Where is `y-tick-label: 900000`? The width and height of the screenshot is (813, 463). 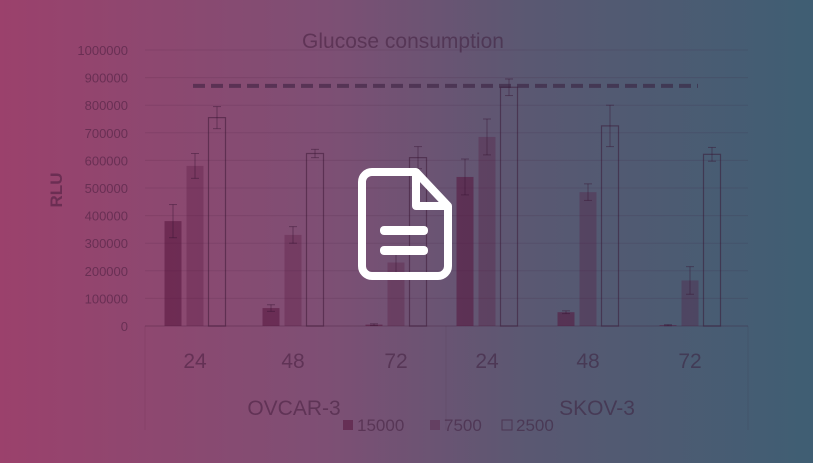
y-tick-label: 900000 is located at coordinates (106, 78).